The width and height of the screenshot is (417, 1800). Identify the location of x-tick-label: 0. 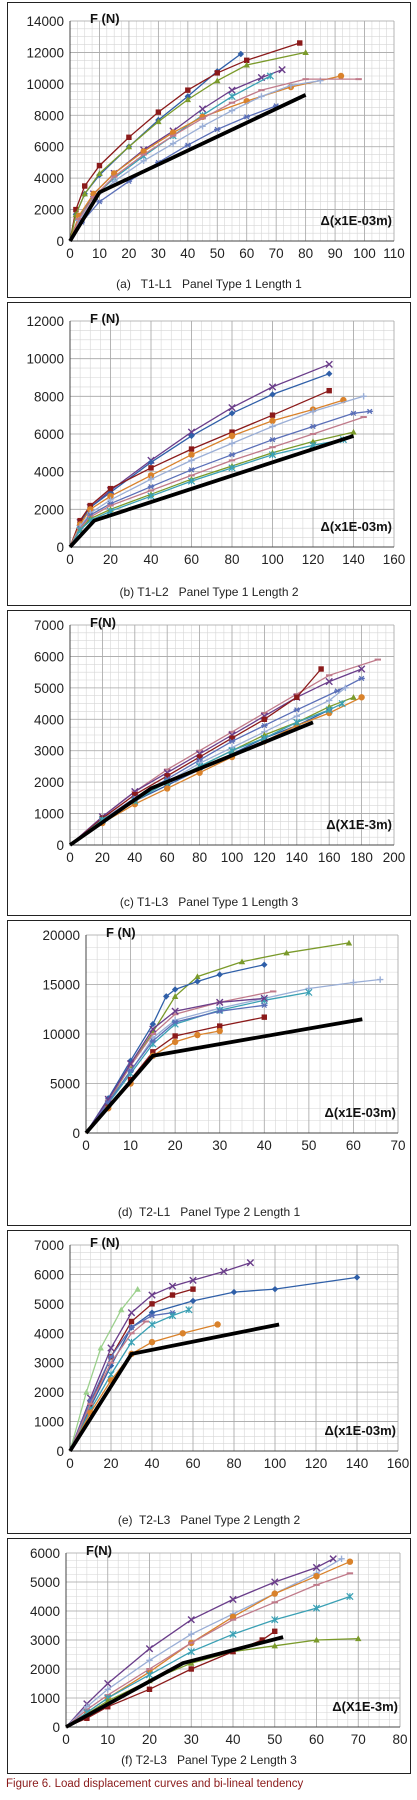
(70, 857).